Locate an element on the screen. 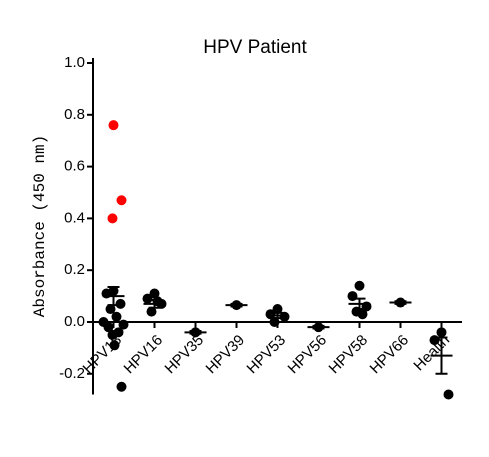 The height and width of the screenshot is (457, 489). chart-title: HPV Patient is located at coordinates (255, 47).